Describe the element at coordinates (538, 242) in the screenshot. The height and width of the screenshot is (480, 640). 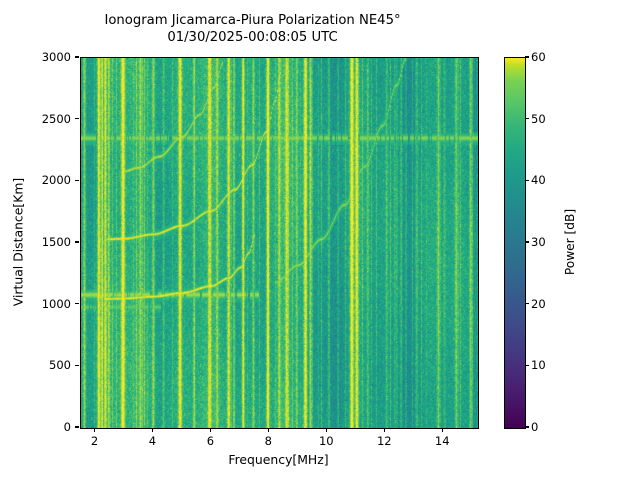
I see `colorbar-tick-label-3: 30` at that location.